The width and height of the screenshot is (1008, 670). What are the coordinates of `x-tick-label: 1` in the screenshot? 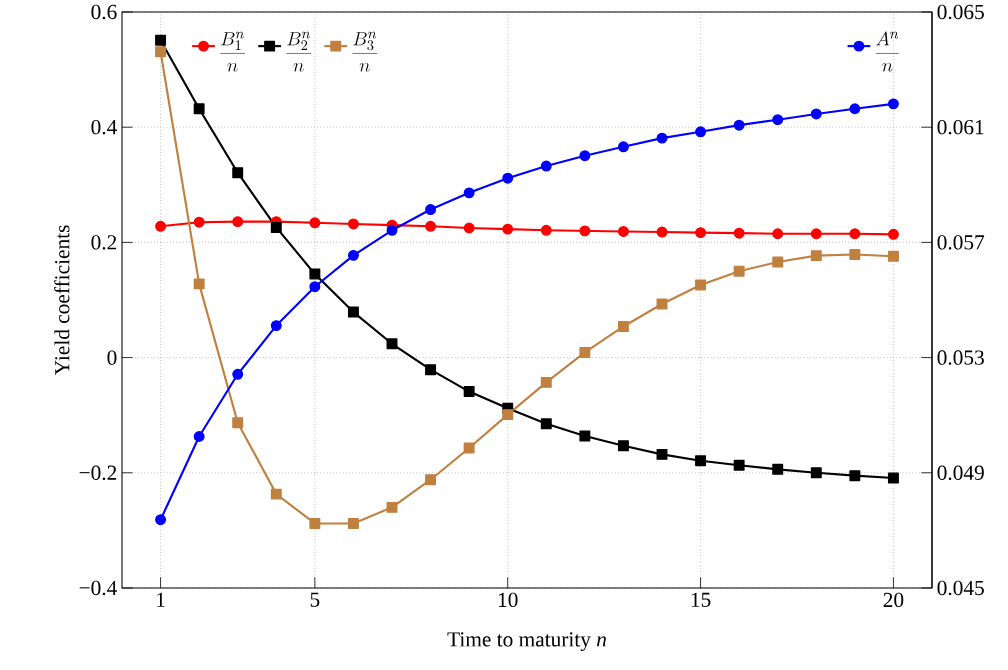 It's located at (161, 599).